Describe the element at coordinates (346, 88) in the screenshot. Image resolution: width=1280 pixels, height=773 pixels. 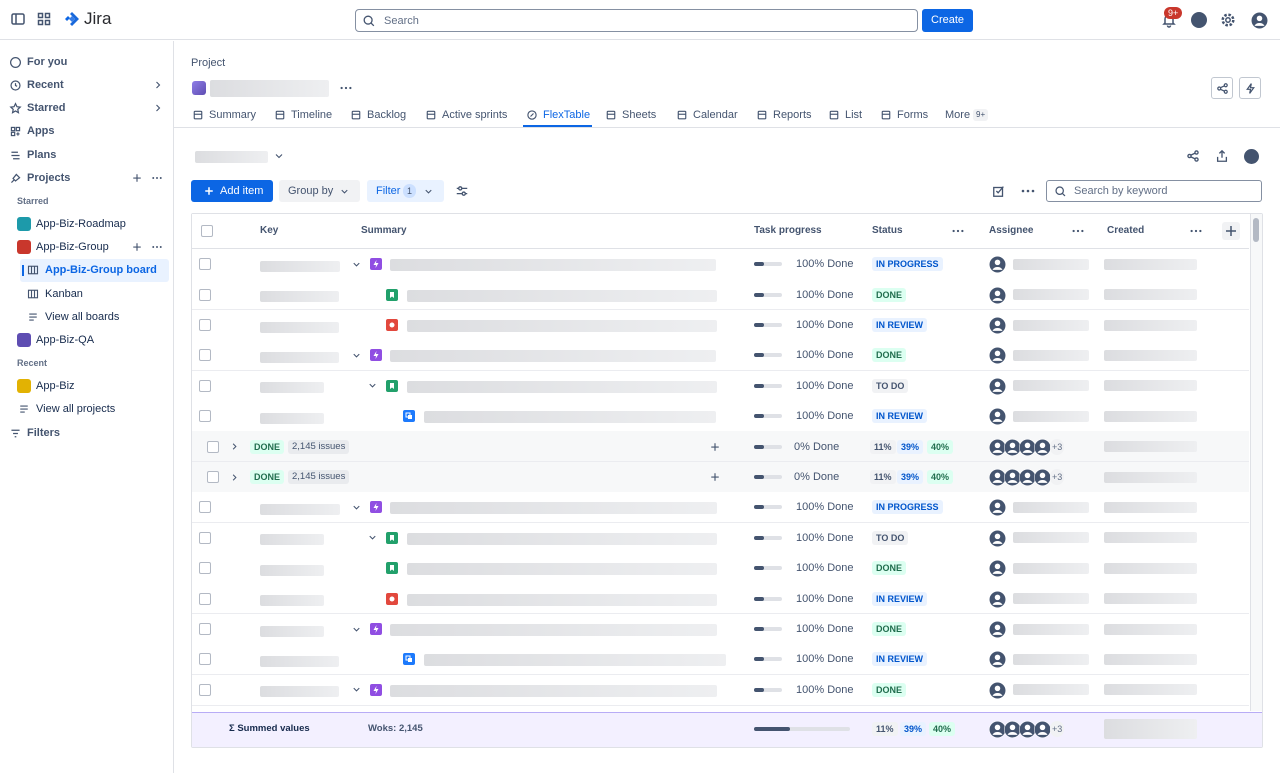
I see `project-more` at that location.